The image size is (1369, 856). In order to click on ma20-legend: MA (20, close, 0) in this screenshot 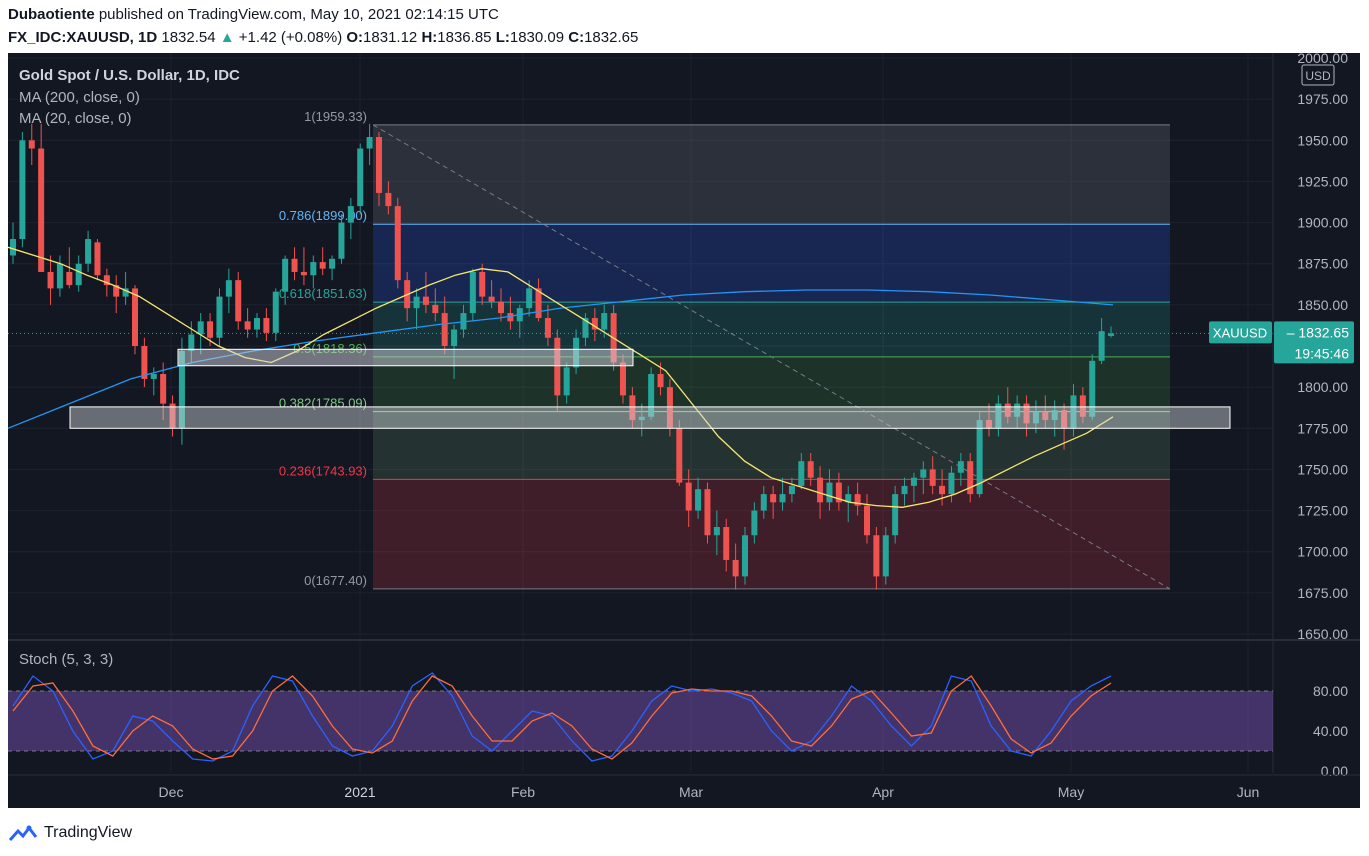, I will do `click(75, 118)`.